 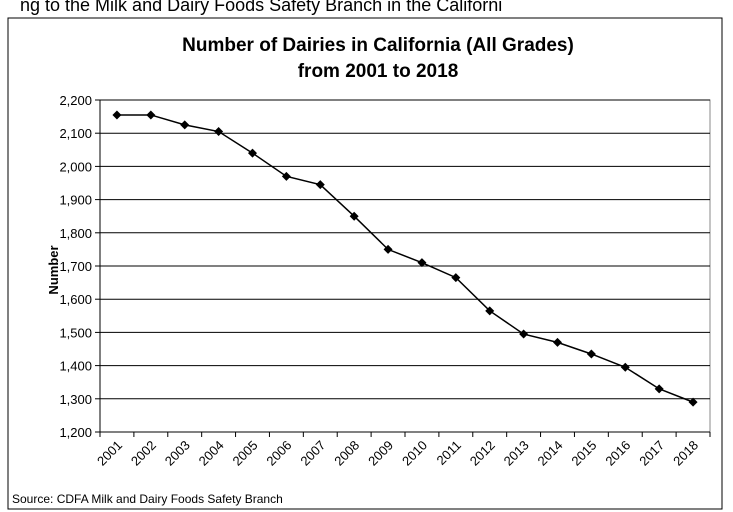 What do you see at coordinates (685, 453) in the screenshot?
I see `x-tick-label: 2018` at bounding box center [685, 453].